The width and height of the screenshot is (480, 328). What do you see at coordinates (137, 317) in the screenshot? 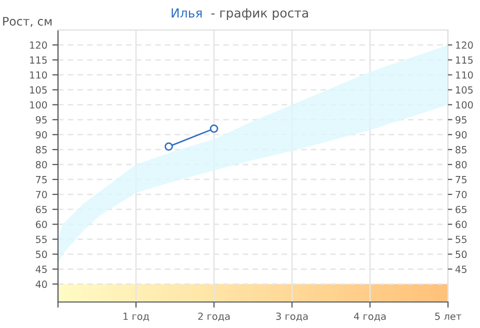
I see `x-tick-label: 1 год` at bounding box center [137, 317].